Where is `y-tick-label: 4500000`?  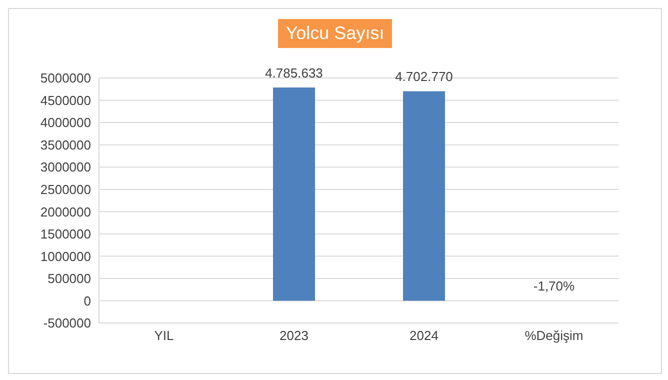 y-tick-label: 4500000 is located at coordinates (65, 100).